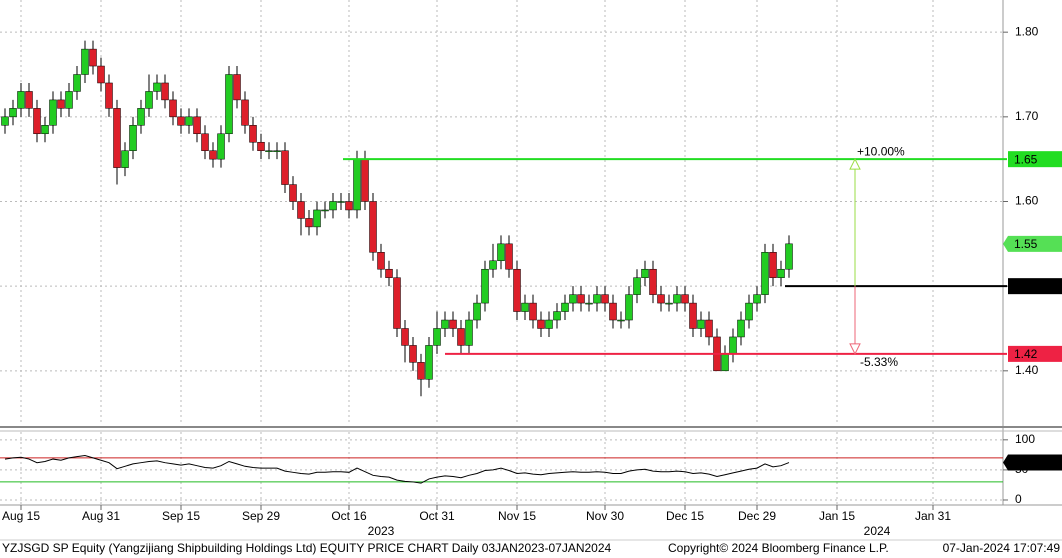 The height and width of the screenshot is (558, 1062). Describe the element at coordinates (879, 362) in the screenshot. I see `change-label: -5.33%` at that location.